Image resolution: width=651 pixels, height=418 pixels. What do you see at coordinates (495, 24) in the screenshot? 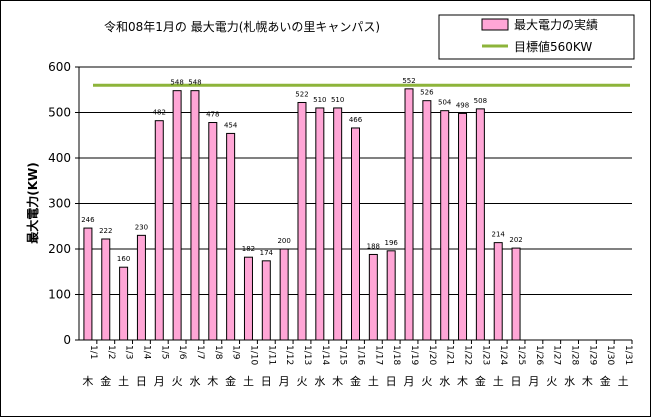
I see `legend-bar-swatch` at bounding box center [495, 24].